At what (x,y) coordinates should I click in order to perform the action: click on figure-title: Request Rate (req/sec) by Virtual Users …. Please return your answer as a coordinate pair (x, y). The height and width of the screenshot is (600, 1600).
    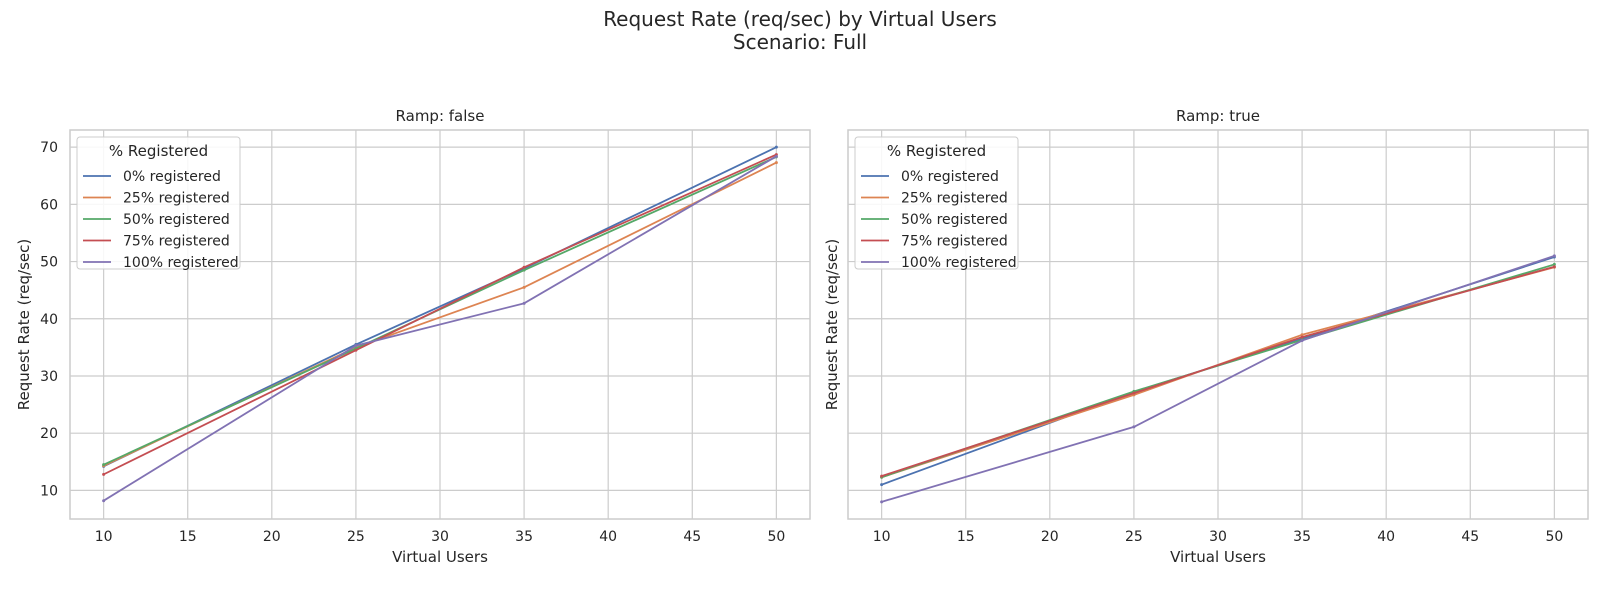
    Looking at the image, I should click on (800, 31).